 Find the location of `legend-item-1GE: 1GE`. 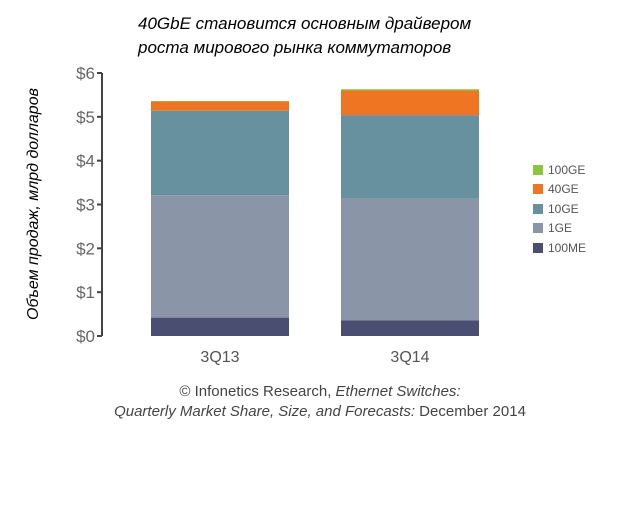

legend-item-1GE: 1GE is located at coordinates (559, 229).